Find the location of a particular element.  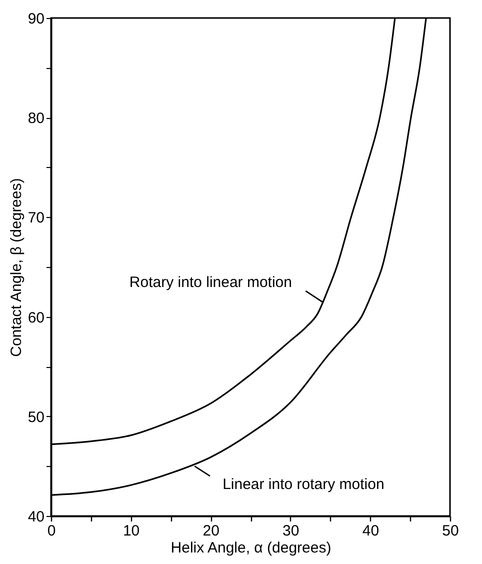

y-tick-label: 40 is located at coordinates (36, 517).